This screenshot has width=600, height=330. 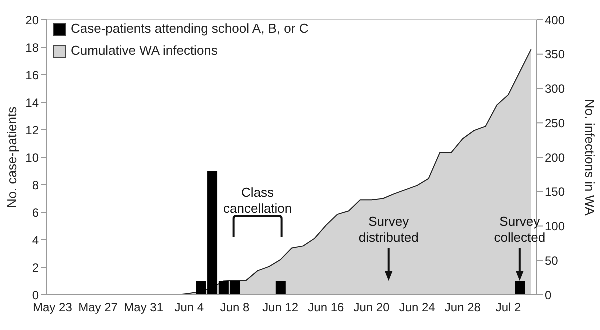 I want to click on y-tick-label: 20, so click(x=33, y=20).